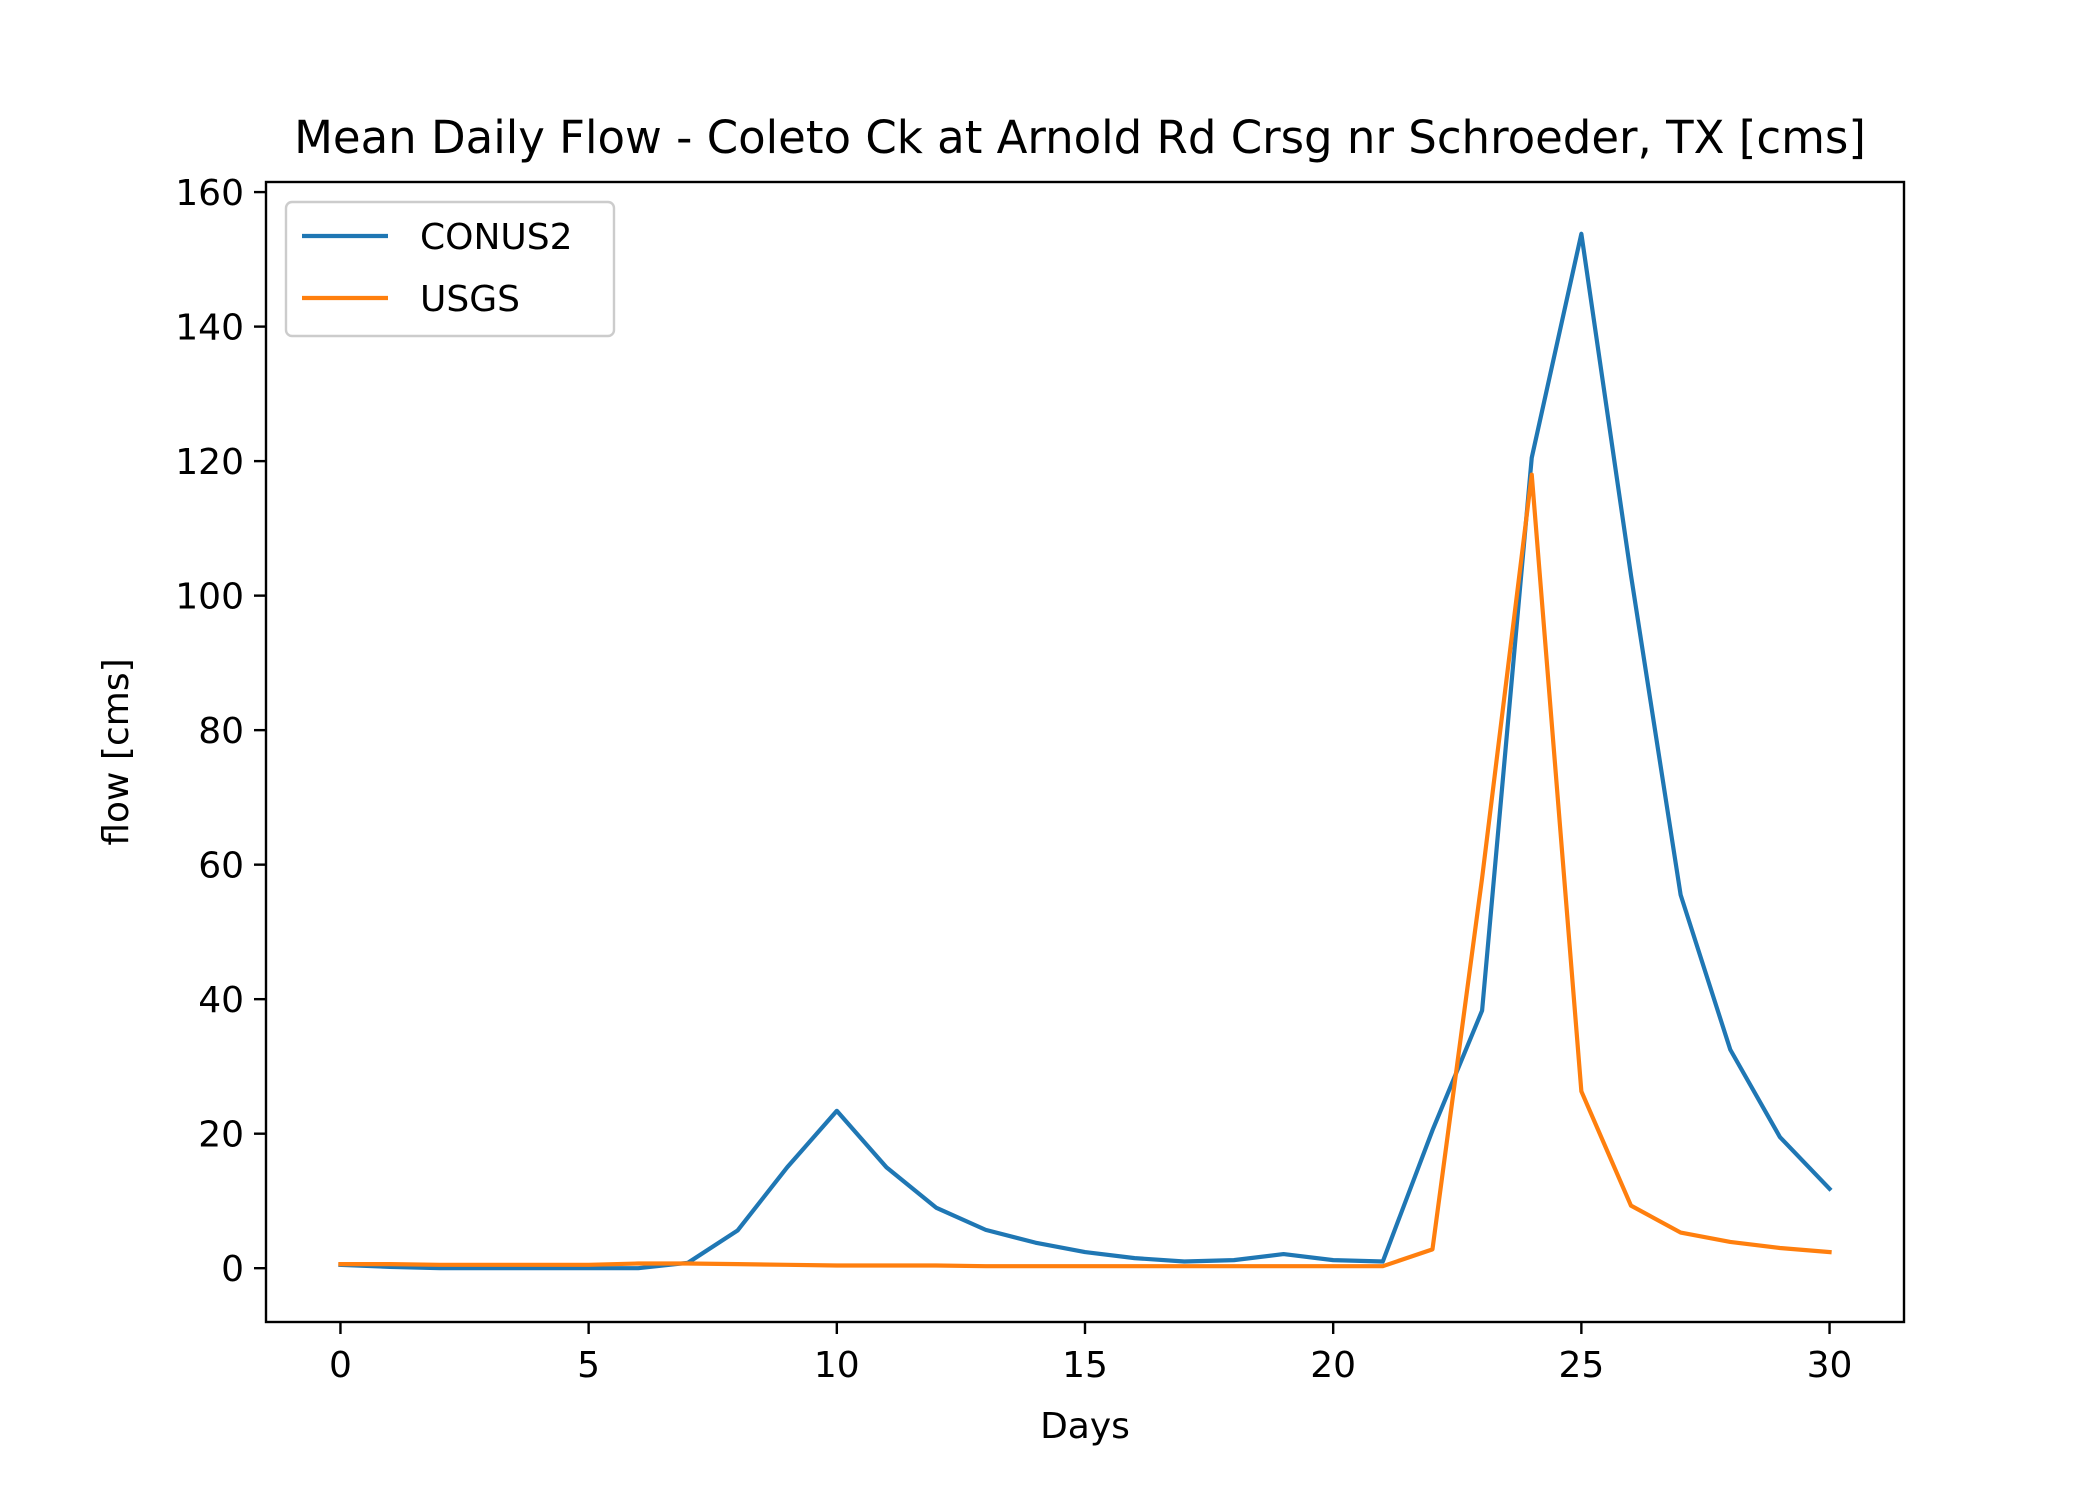  Describe the element at coordinates (588, 1365) in the screenshot. I see `x-tick-label: 5` at that location.